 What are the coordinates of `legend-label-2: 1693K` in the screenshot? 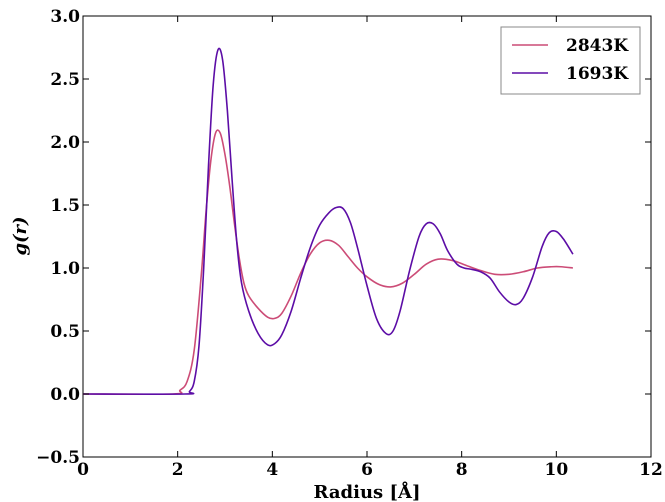 It's located at (597, 74).